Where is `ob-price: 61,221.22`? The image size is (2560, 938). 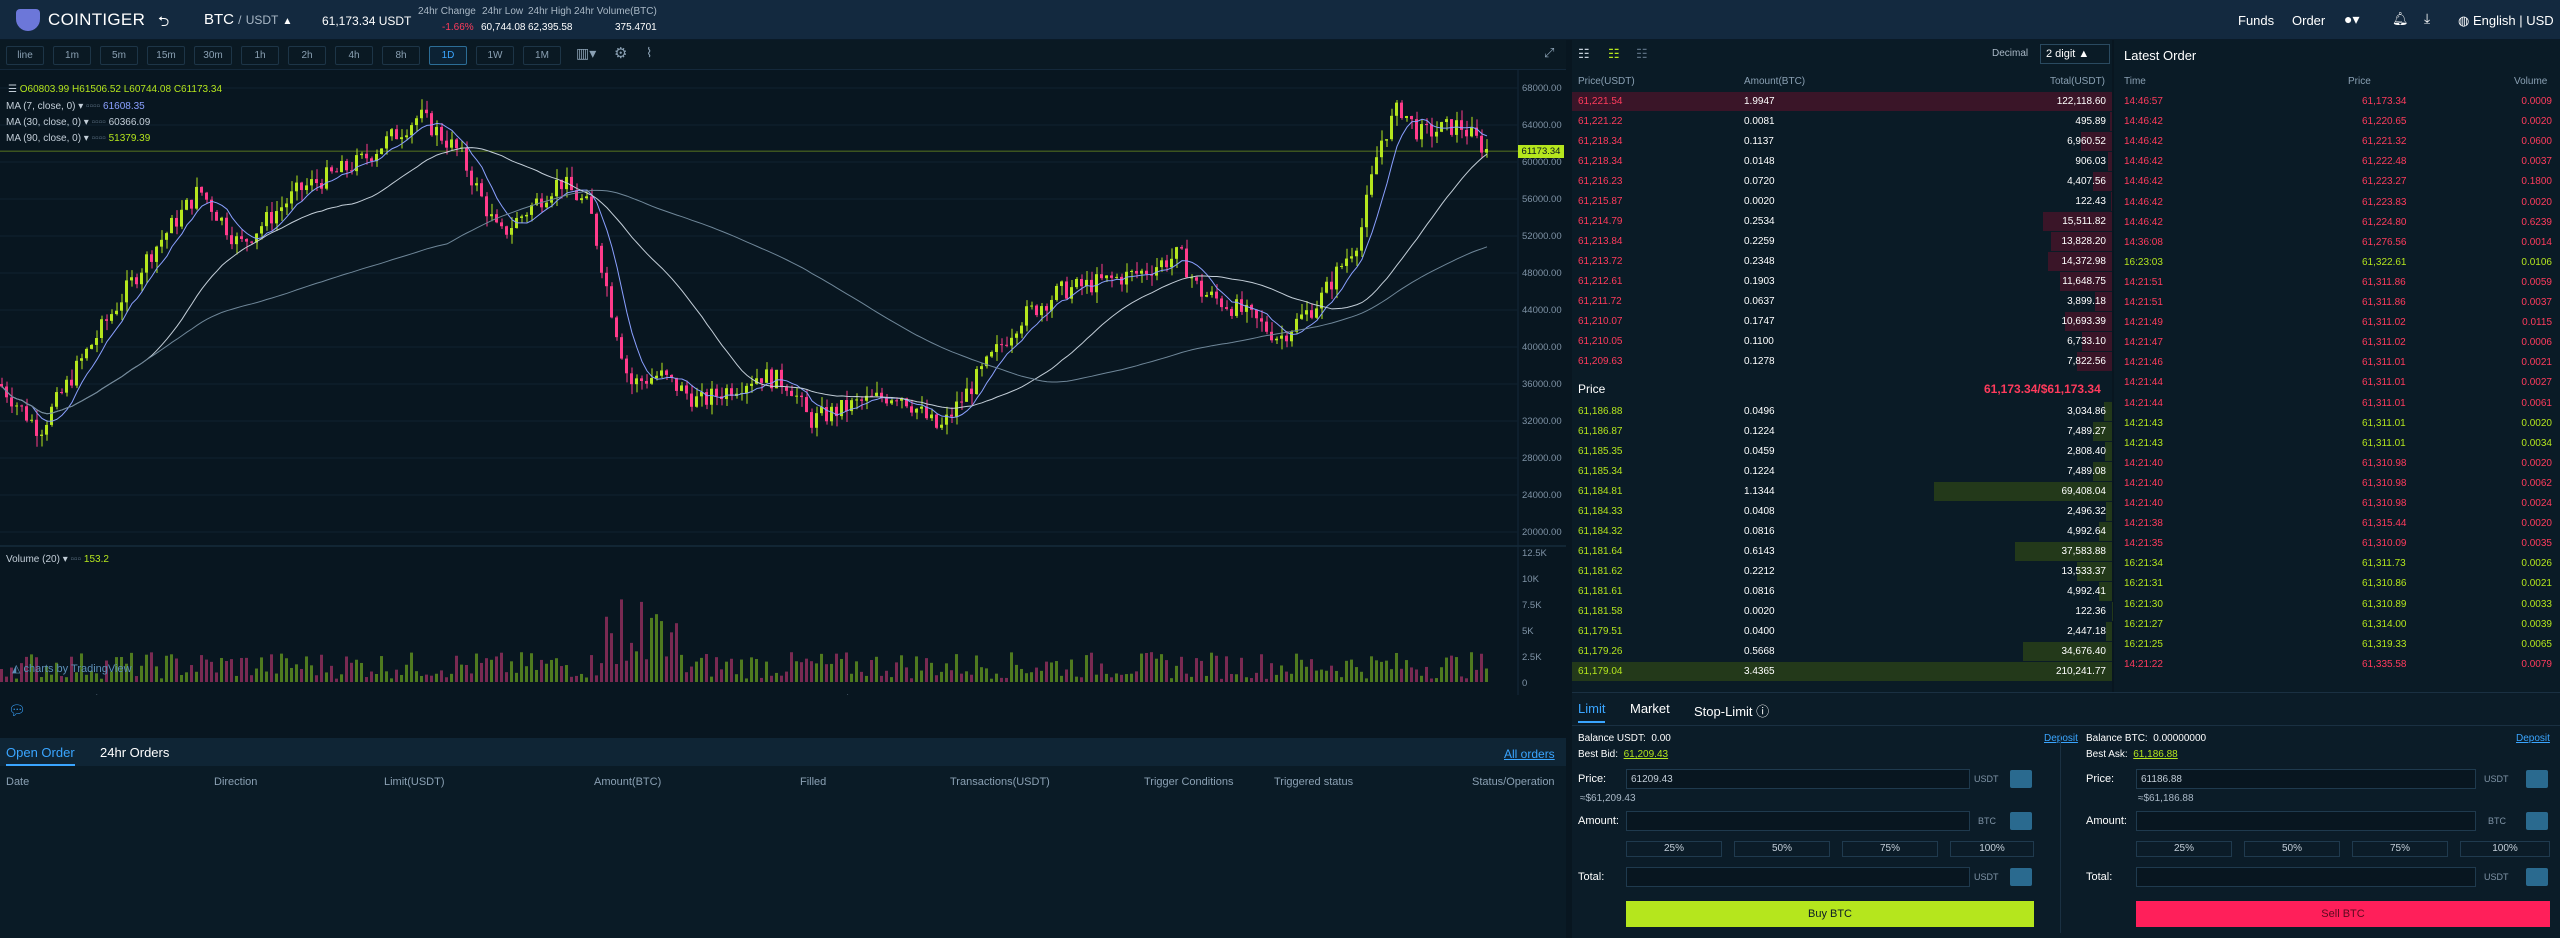 ob-price: 61,221.22 is located at coordinates (1600, 121).